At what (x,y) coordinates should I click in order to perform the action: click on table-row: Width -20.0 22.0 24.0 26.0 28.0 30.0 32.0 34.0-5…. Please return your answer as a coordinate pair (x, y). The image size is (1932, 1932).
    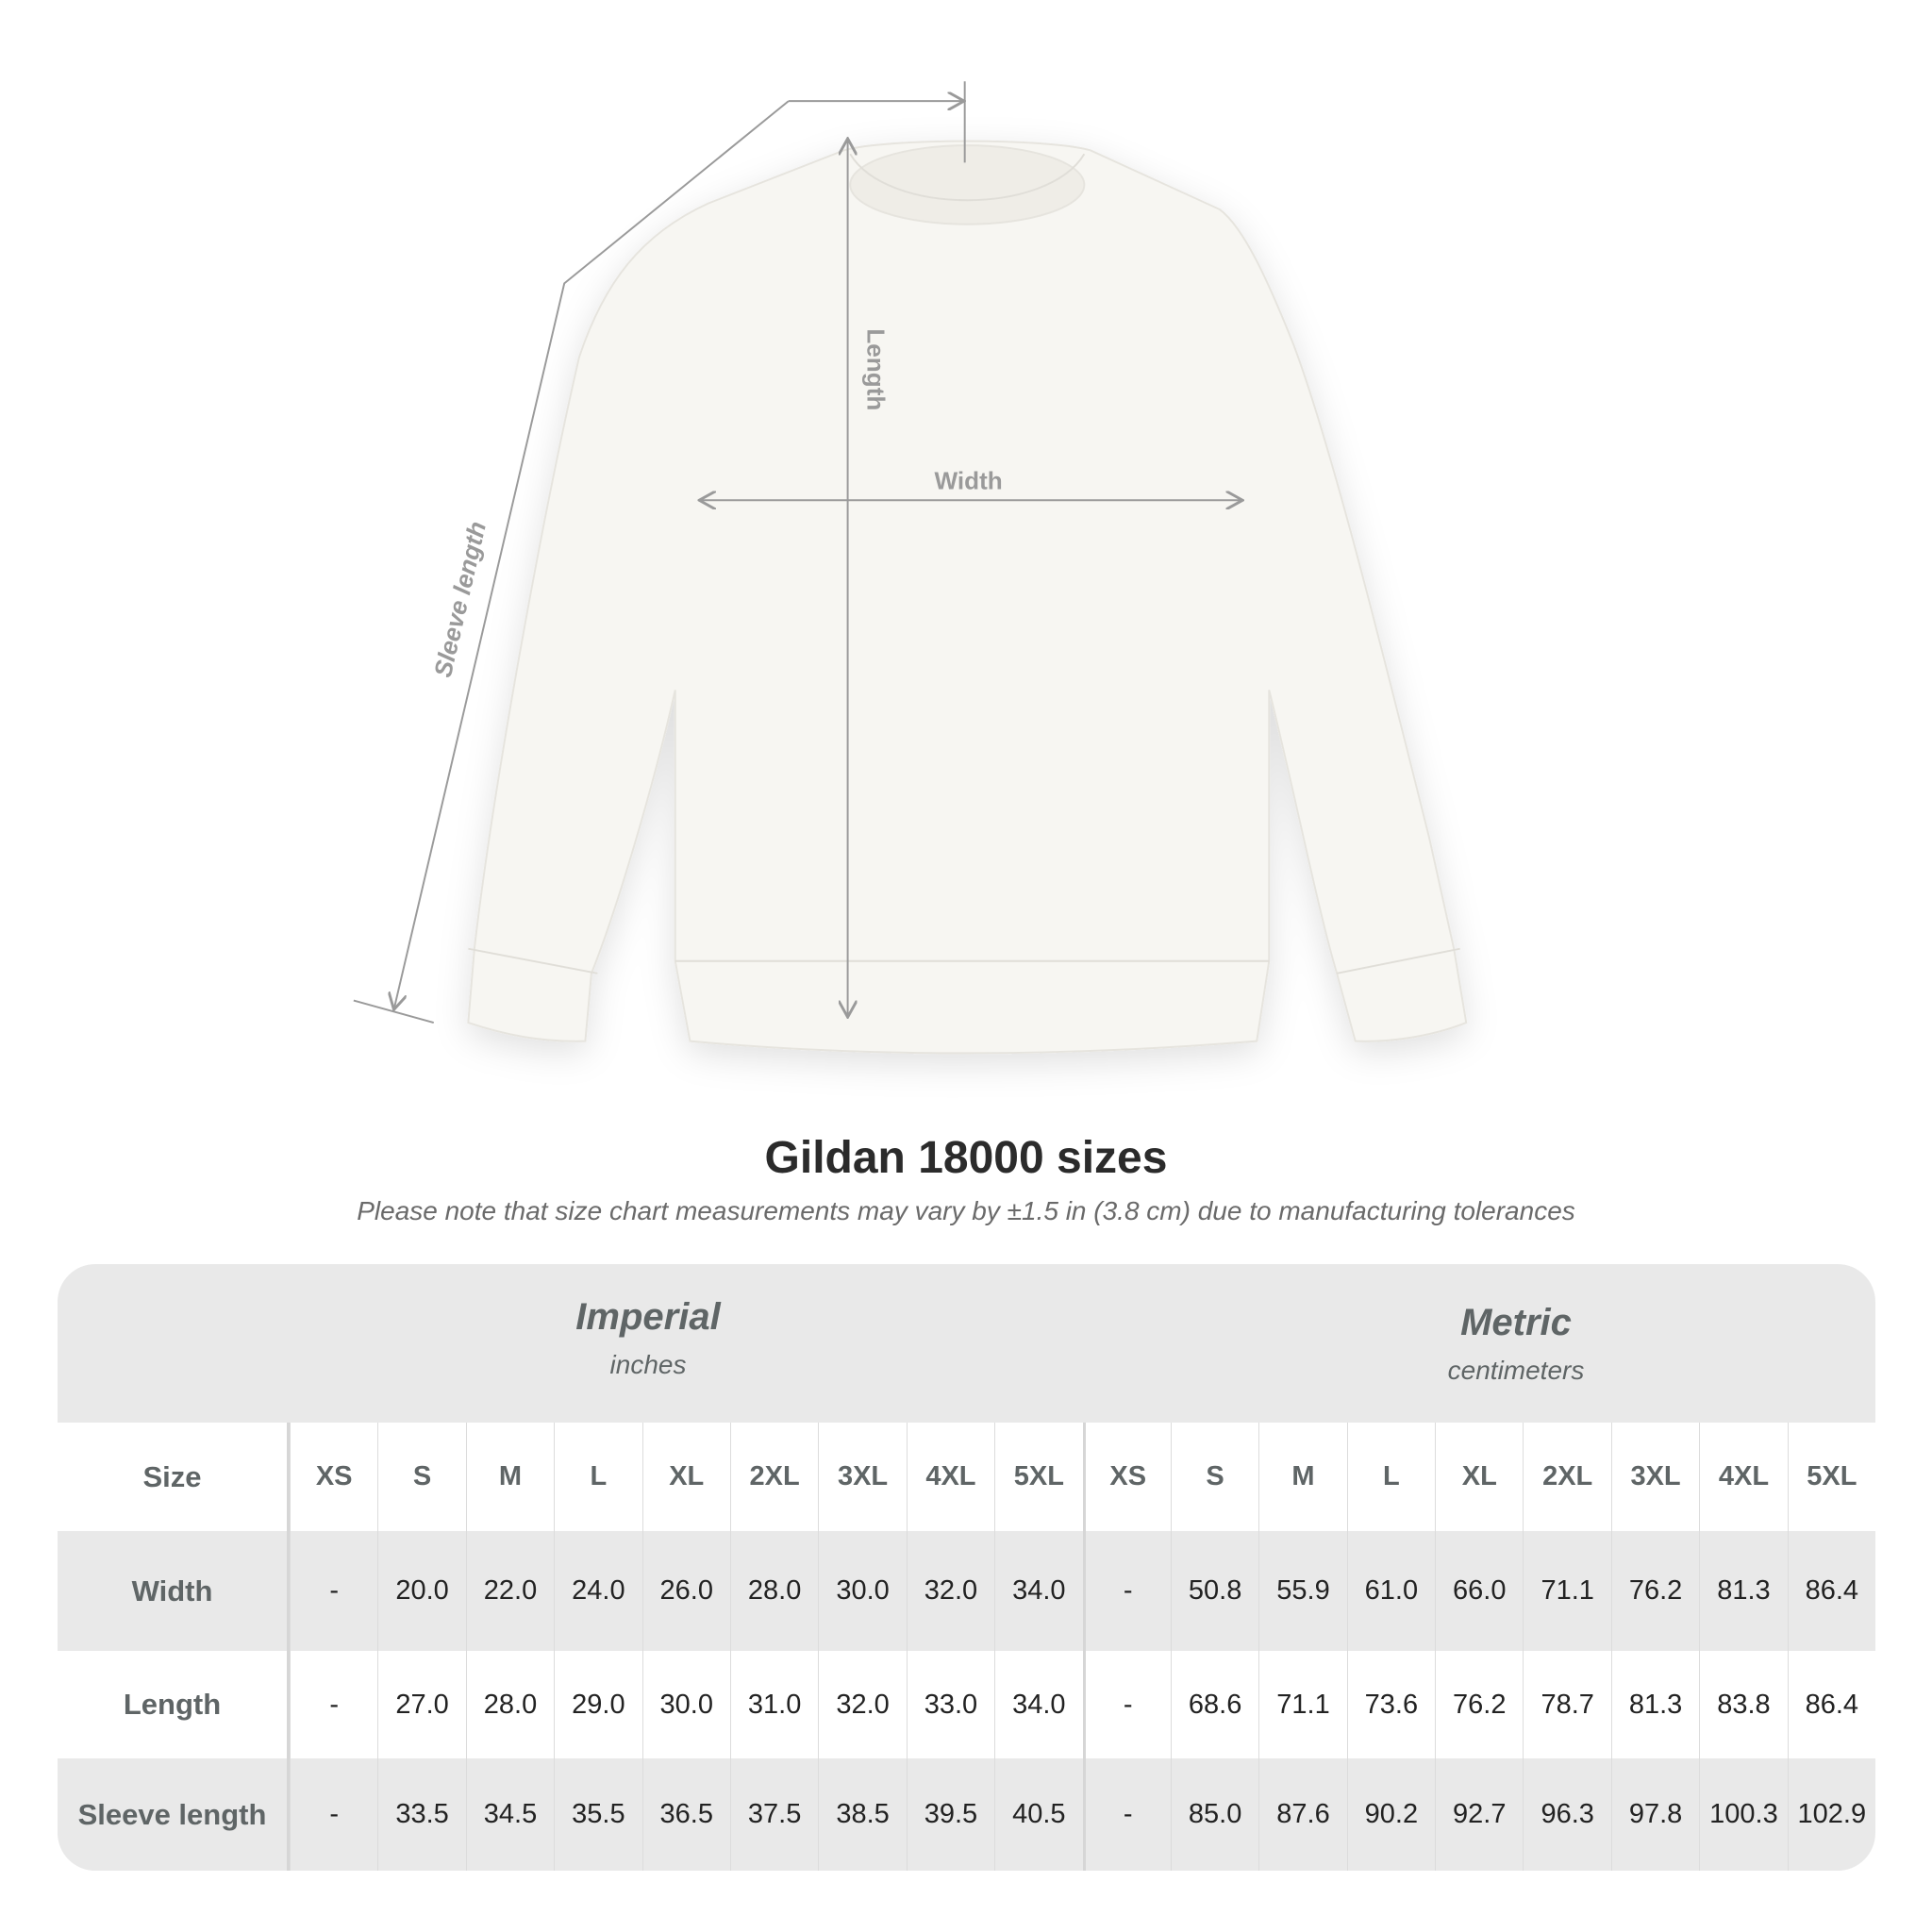
    Looking at the image, I should click on (967, 1591).